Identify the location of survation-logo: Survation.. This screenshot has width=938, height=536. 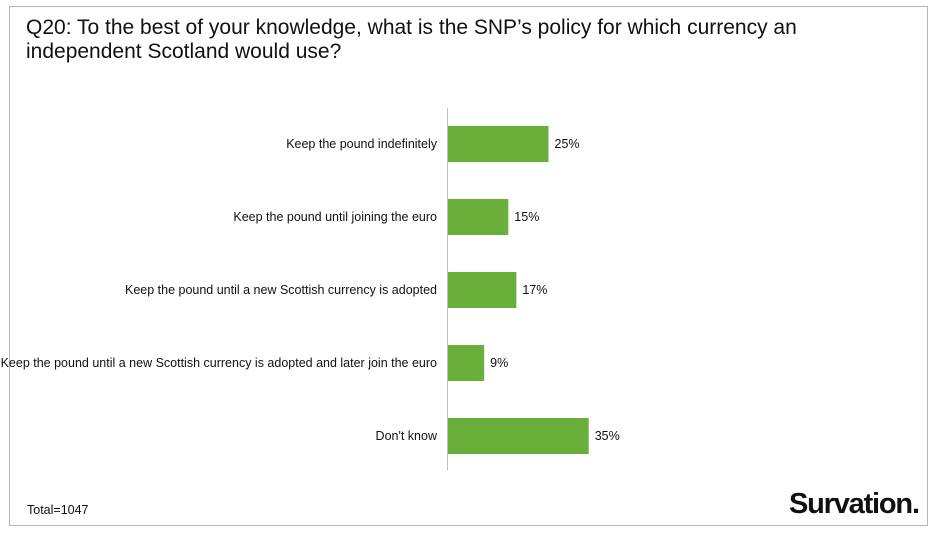
(854, 504).